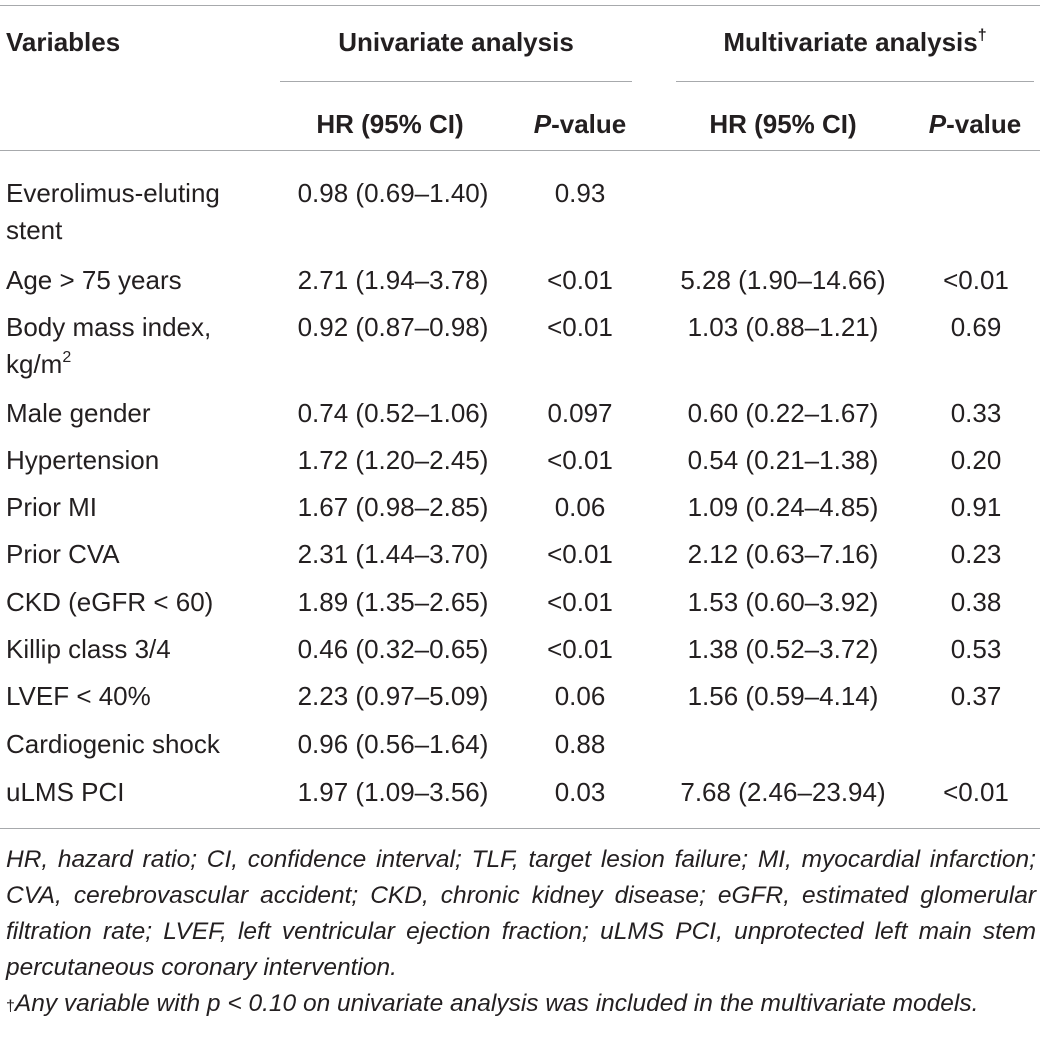 The width and height of the screenshot is (1040, 1059). What do you see at coordinates (580, 124) in the screenshot?
I see `header-uni-p: P-value` at bounding box center [580, 124].